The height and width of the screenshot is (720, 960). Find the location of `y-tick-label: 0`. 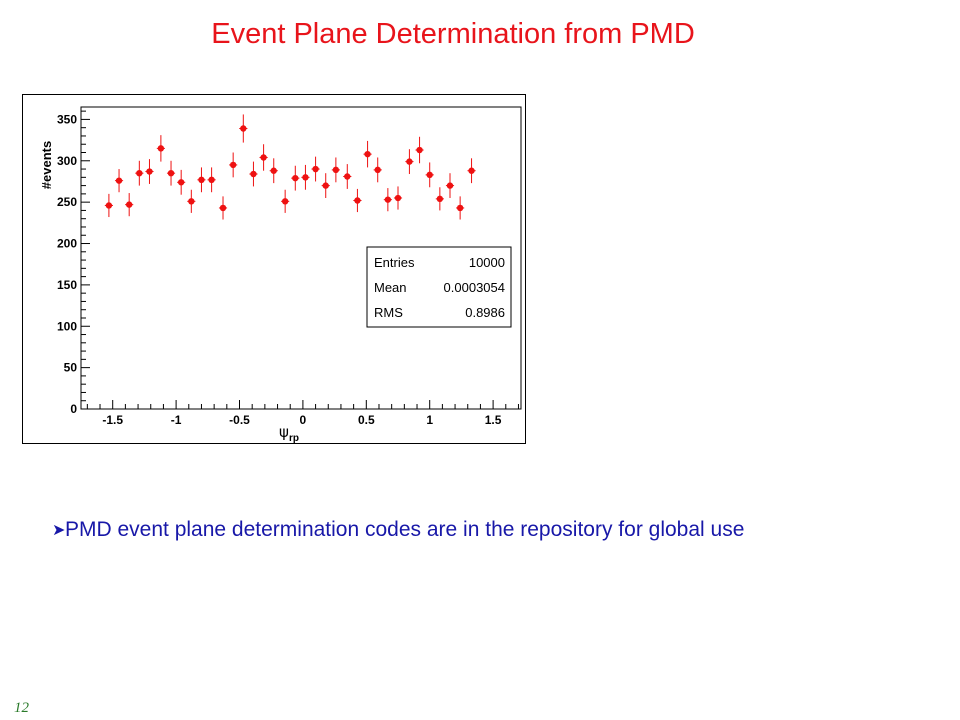

y-tick-label: 0 is located at coordinates (73, 409).